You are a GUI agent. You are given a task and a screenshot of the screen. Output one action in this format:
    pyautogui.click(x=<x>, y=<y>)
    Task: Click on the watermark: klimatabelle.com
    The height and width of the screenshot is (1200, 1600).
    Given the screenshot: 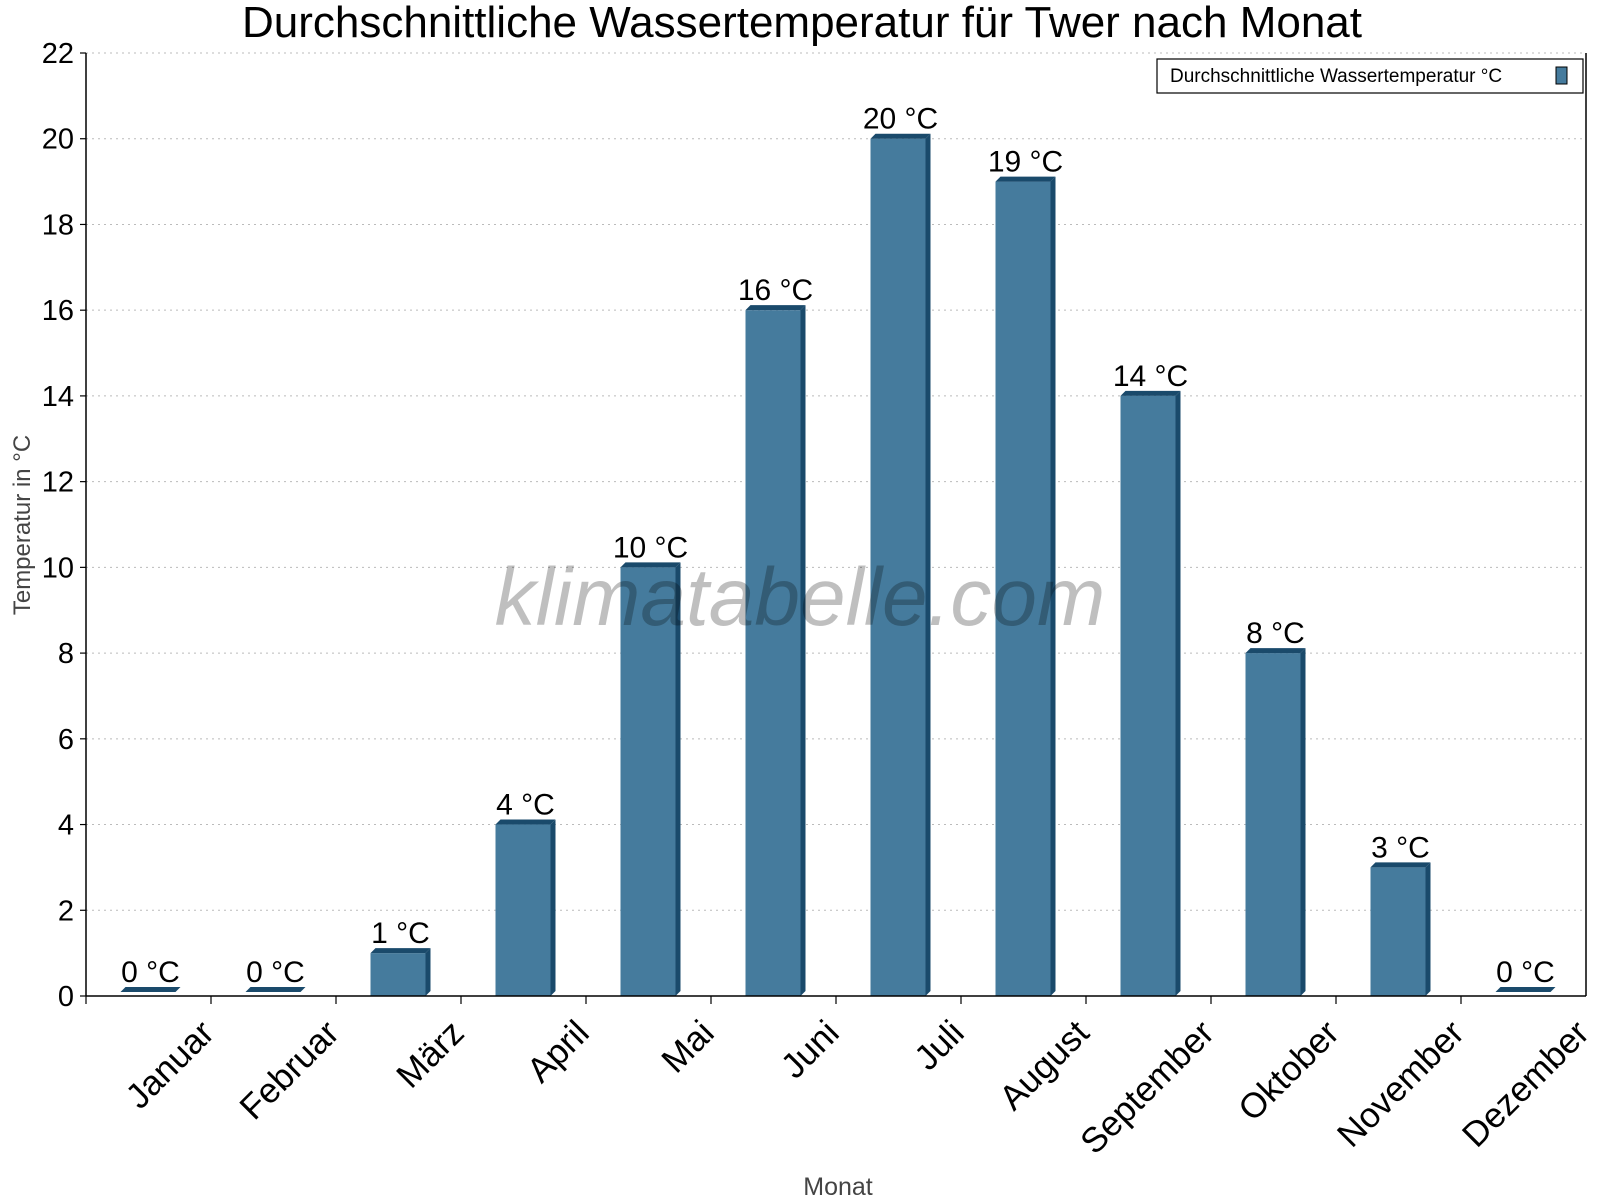 What is the action you would take?
    pyautogui.click(x=800, y=597)
    